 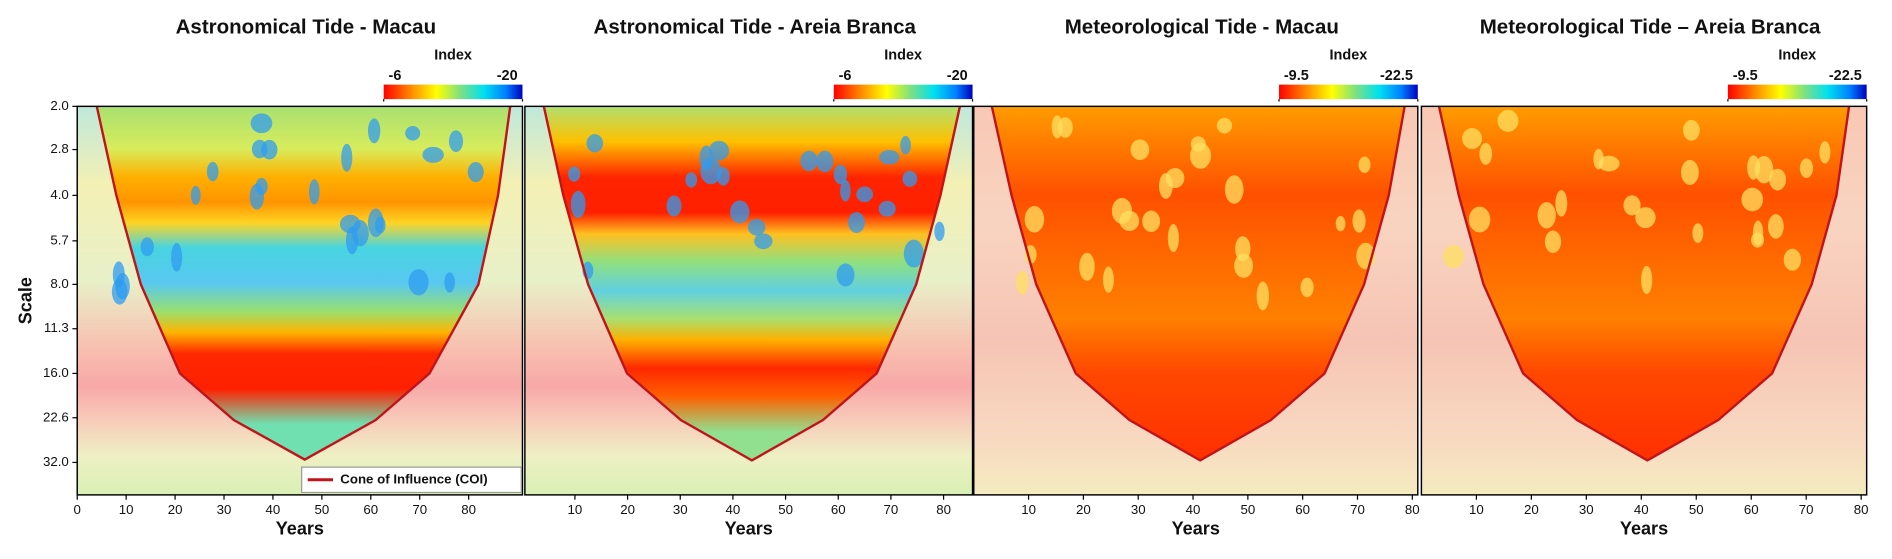 I want to click on y-tick-label: 4.0, so click(x=59, y=194).